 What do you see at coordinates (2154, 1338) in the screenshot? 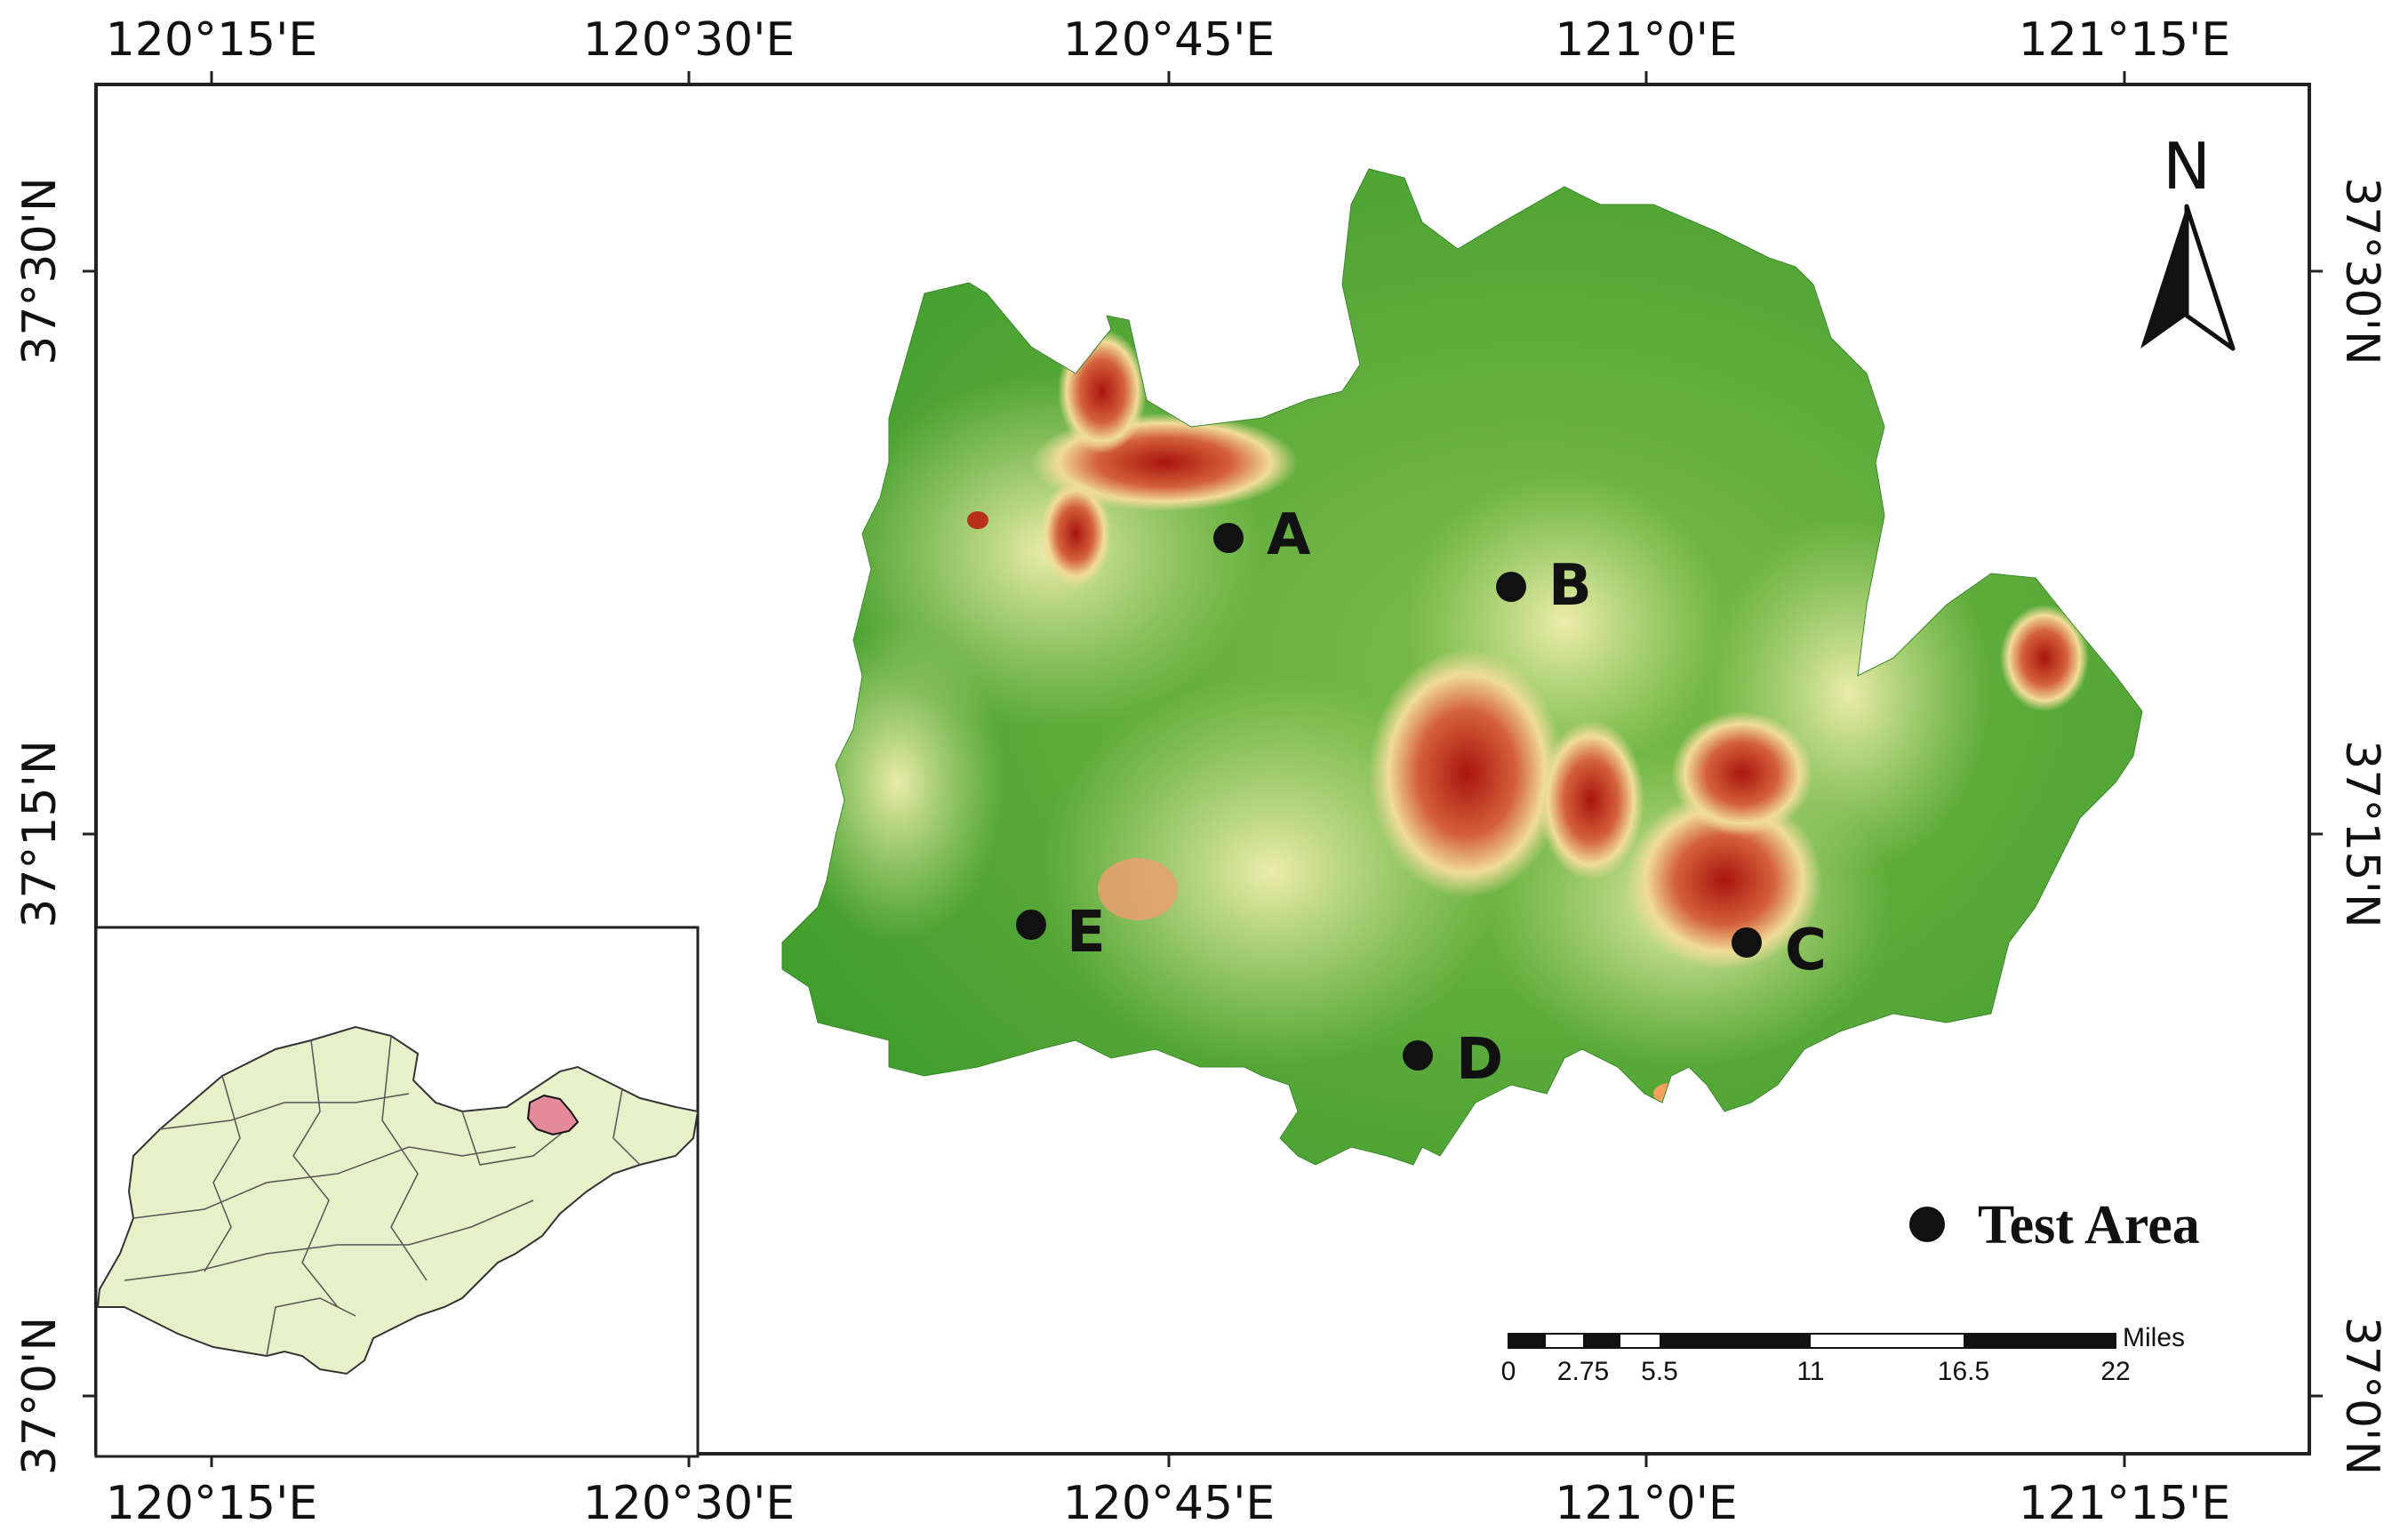
I see `scale-unit: Miles` at bounding box center [2154, 1338].